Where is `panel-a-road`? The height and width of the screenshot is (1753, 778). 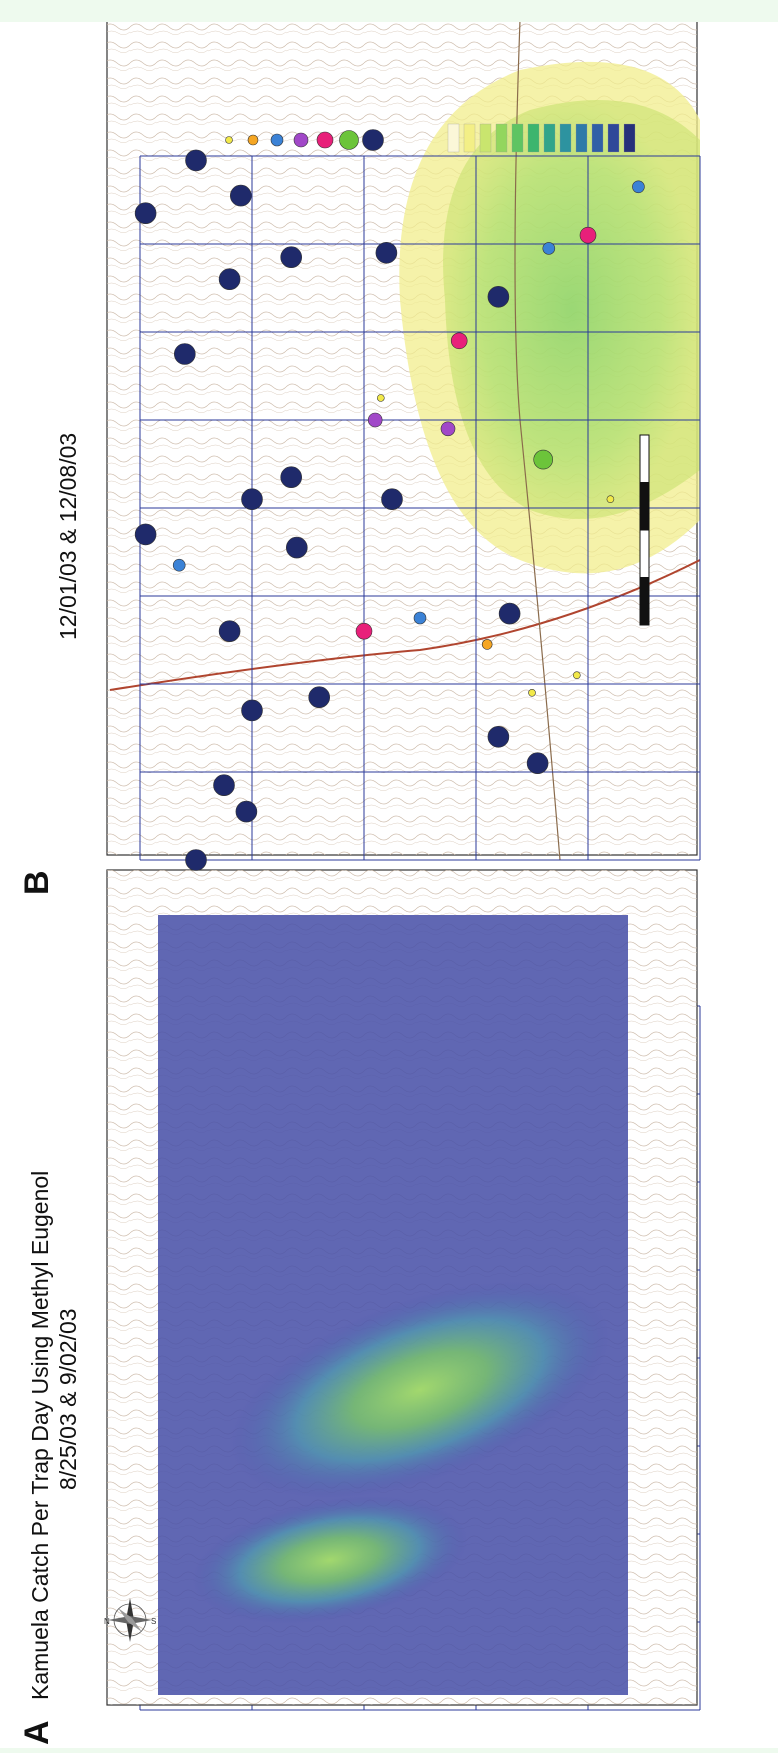 panel-a-road is located at coordinates (405, 625).